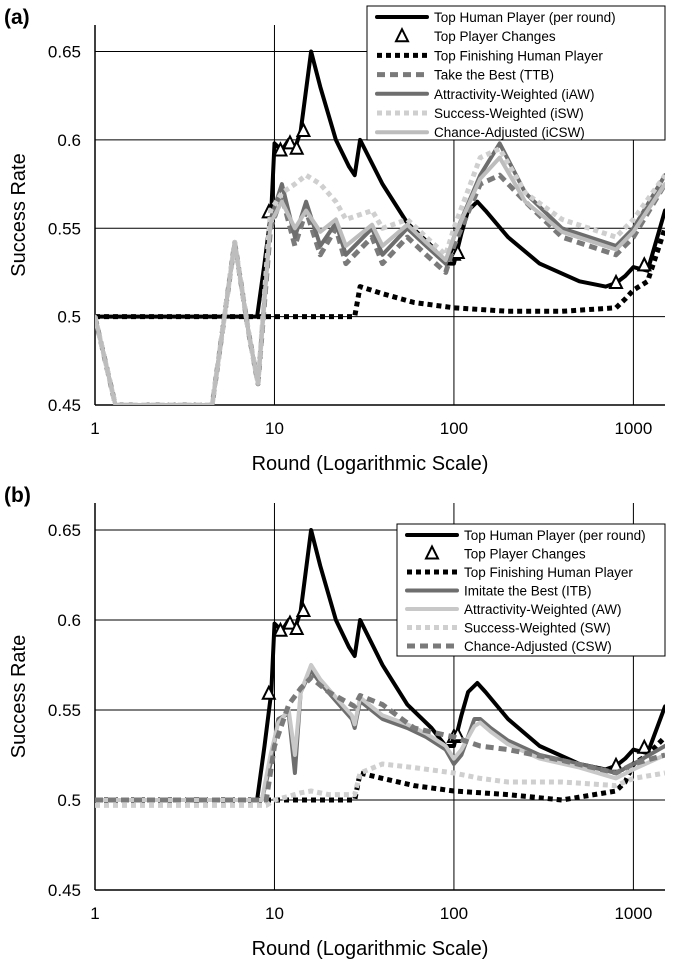  I want to click on legend-label: Success-Weighted (iSW), so click(509, 113).